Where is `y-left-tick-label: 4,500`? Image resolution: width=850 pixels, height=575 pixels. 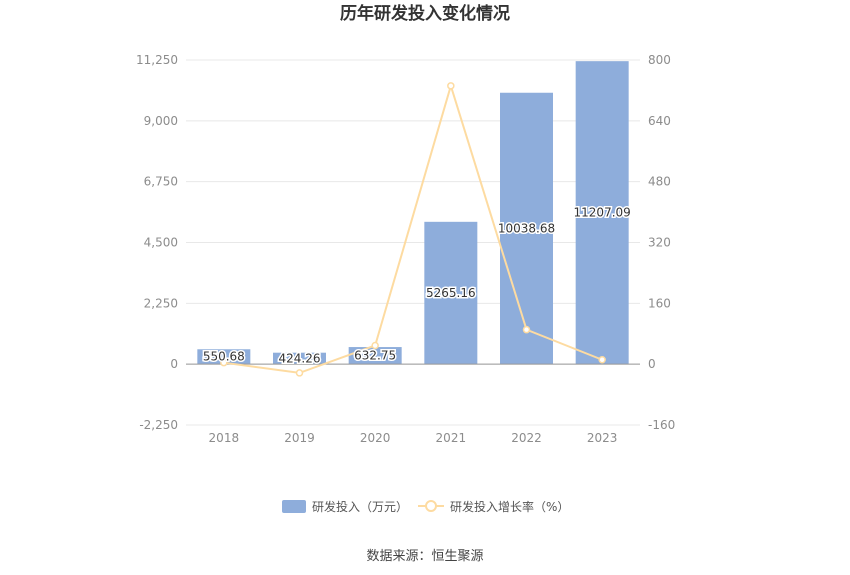 y-left-tick-label: 4,500 is located at coordinates (161, 243).